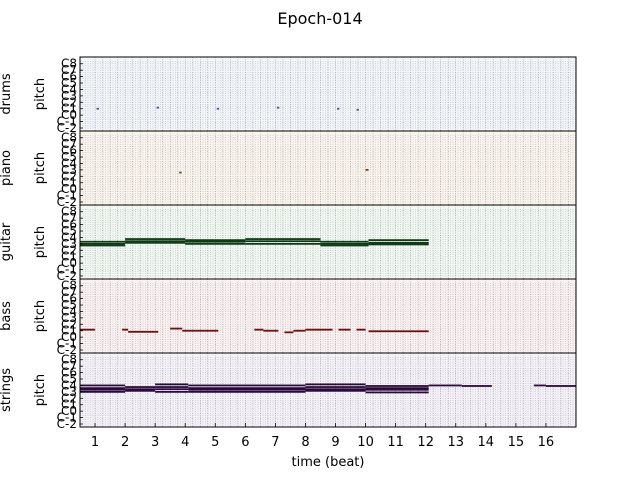 The height and width of the screenshot is (480, 640). Describe the element at coordinates (365, 442) in the screenshot. I see `x-tick-label: 10` at that location.